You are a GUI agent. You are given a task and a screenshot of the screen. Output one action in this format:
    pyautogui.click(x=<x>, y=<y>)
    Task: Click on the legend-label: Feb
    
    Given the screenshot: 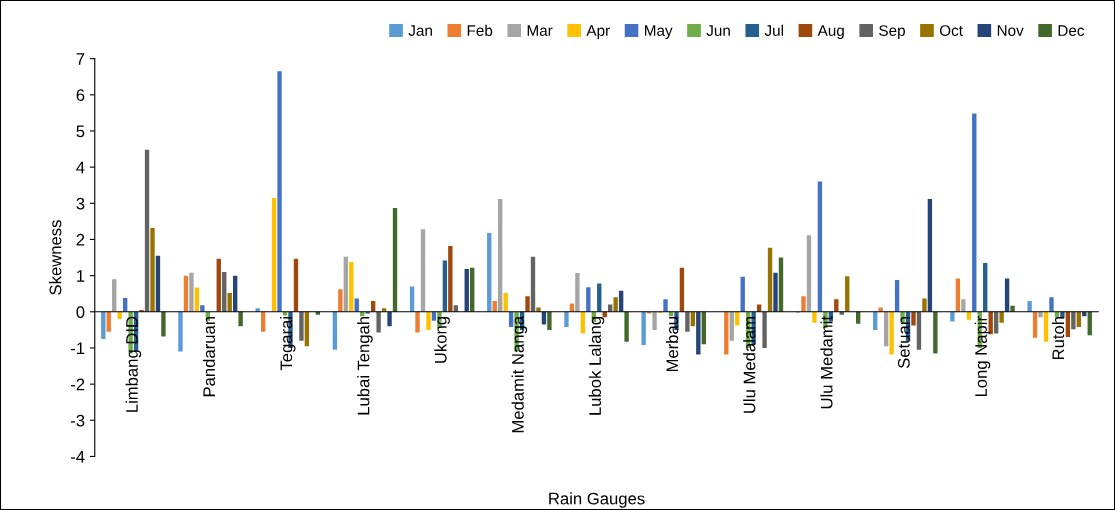 What is the action you would take?
    pyautogui.click(x=480, y=30)
    